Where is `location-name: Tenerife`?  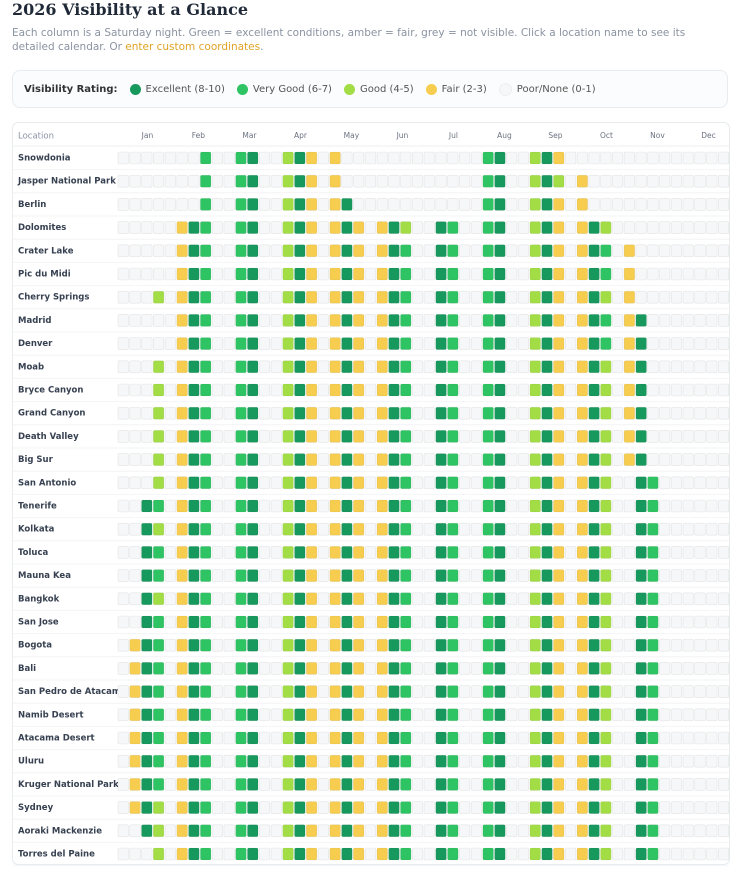
location-name: Tenerife is located at coordinates (37, 507).